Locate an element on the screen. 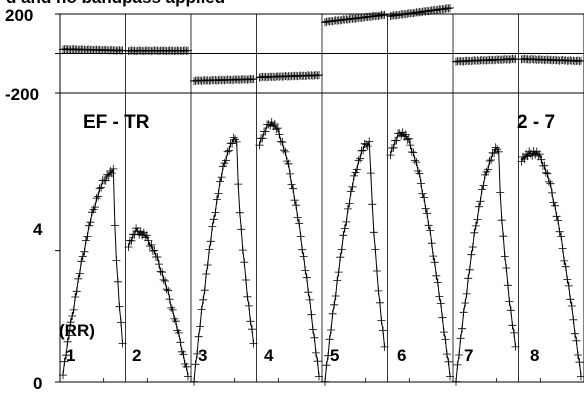 The image size is (584, 394). polarization-label: (RR) is located at coordinates (77, 330).